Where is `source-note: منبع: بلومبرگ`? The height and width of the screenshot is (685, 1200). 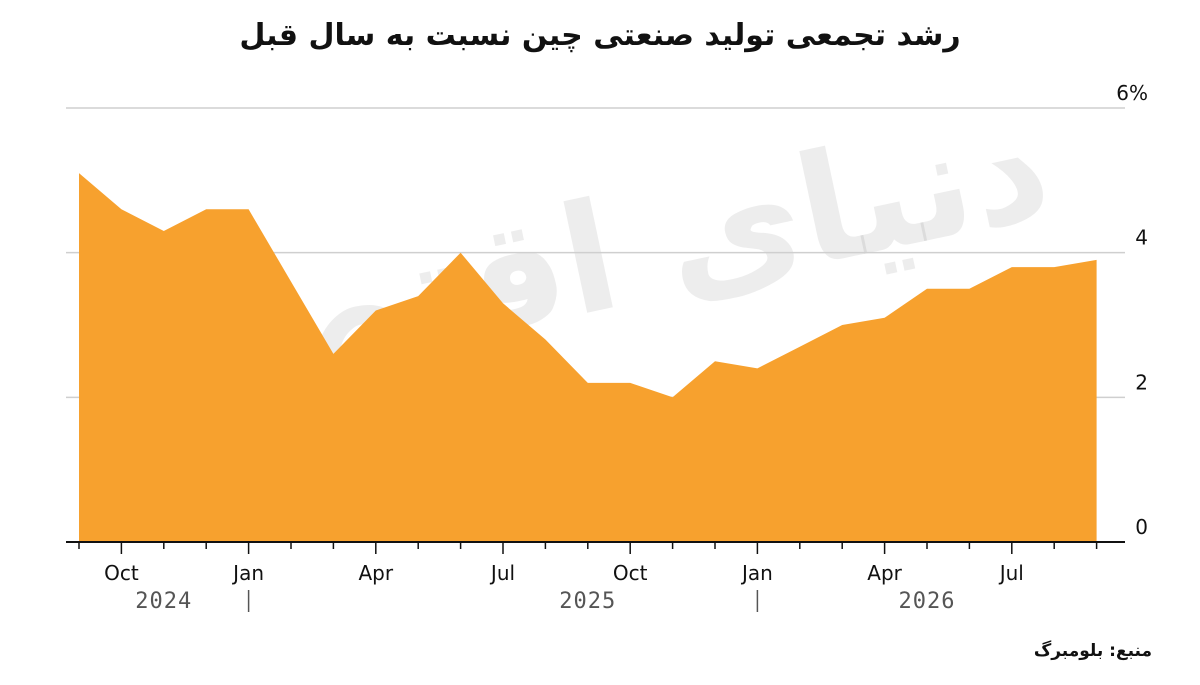 source-note: منبع: بلومبرگ is located at coordinates (1092, 651).